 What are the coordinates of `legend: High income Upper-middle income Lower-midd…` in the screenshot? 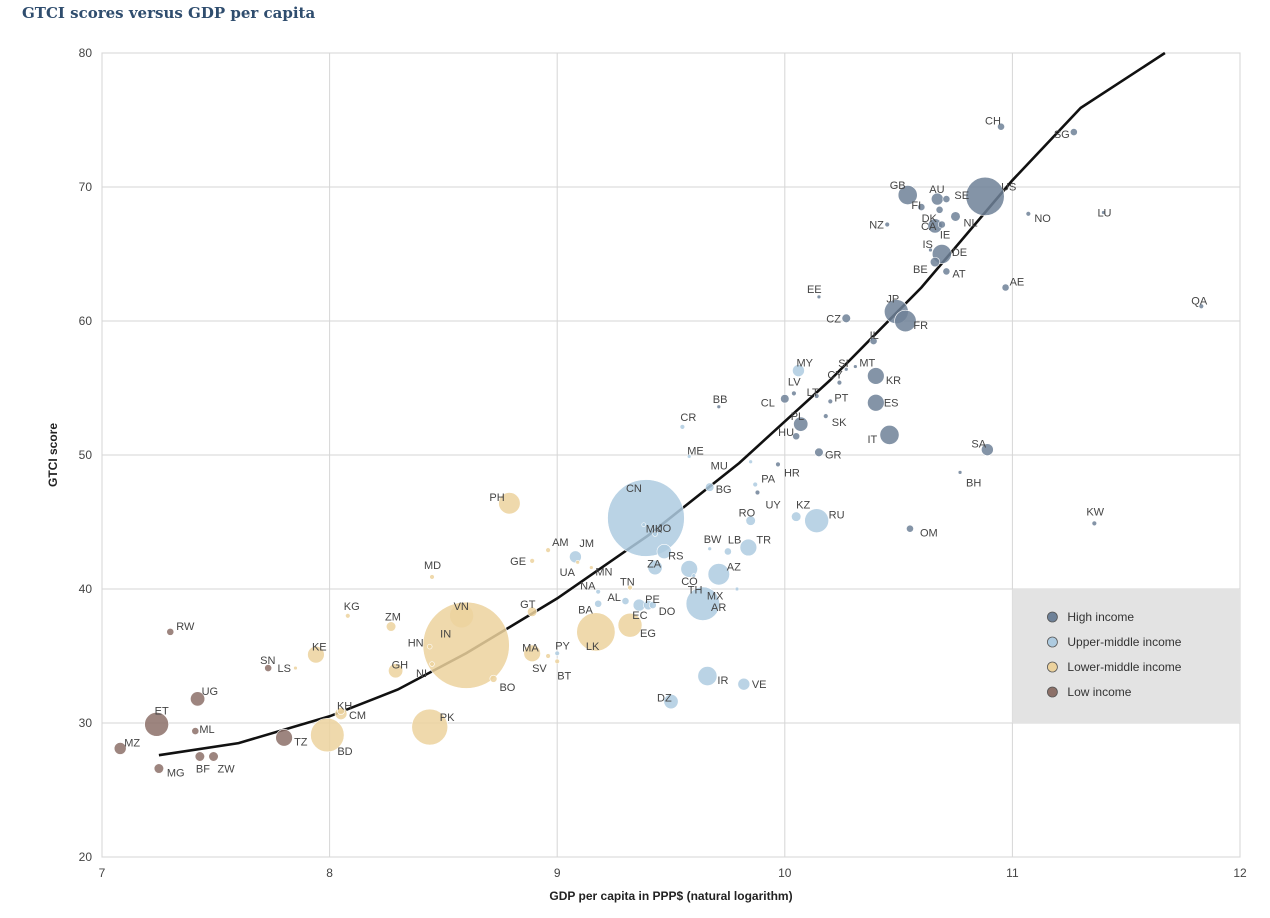 It's located at (1114, 654).